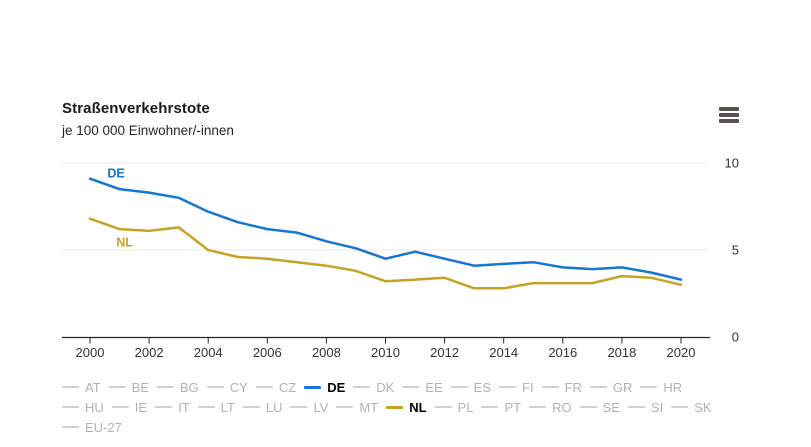 The width and height of the screenshot is (811, 447). Describe the element at coordinates (385, 253) in the screenshot. I see `series-line-nl` at that location.